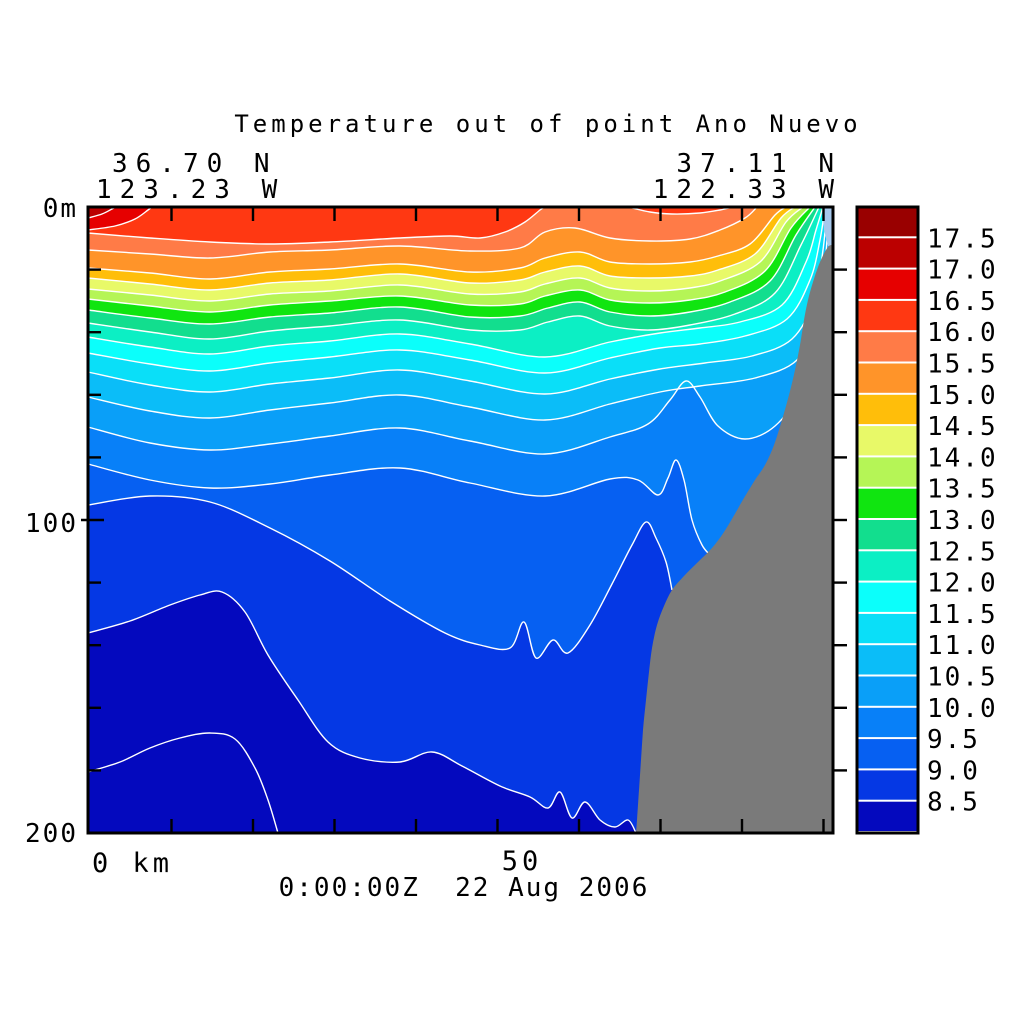 Image resolution: width=1024 pixels, height=1024 pixels. I want to click on colorbar, so click(887, 520).